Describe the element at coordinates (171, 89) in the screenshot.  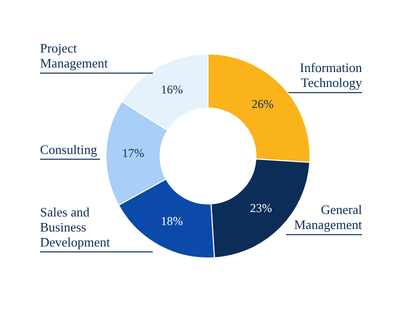
I see `data-label: 16%` at that location.